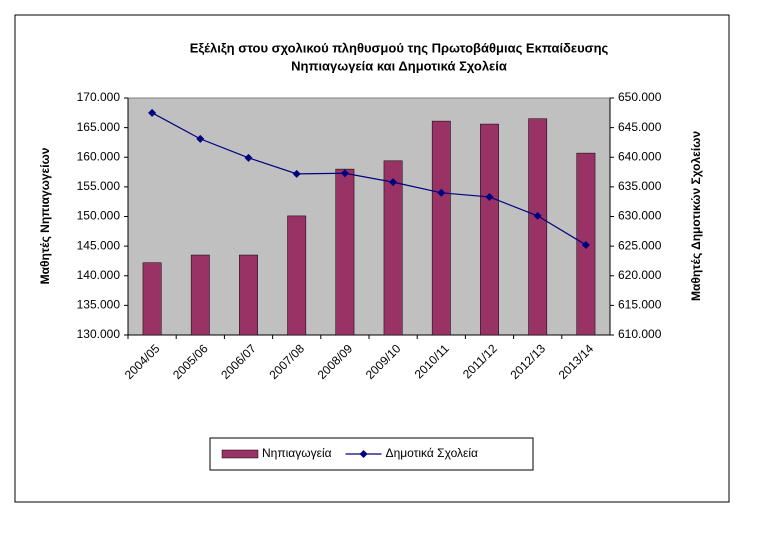  What do you see at coordinates (369, 179) in the screenshot?
I see `line` at bounding box center [369, 179].